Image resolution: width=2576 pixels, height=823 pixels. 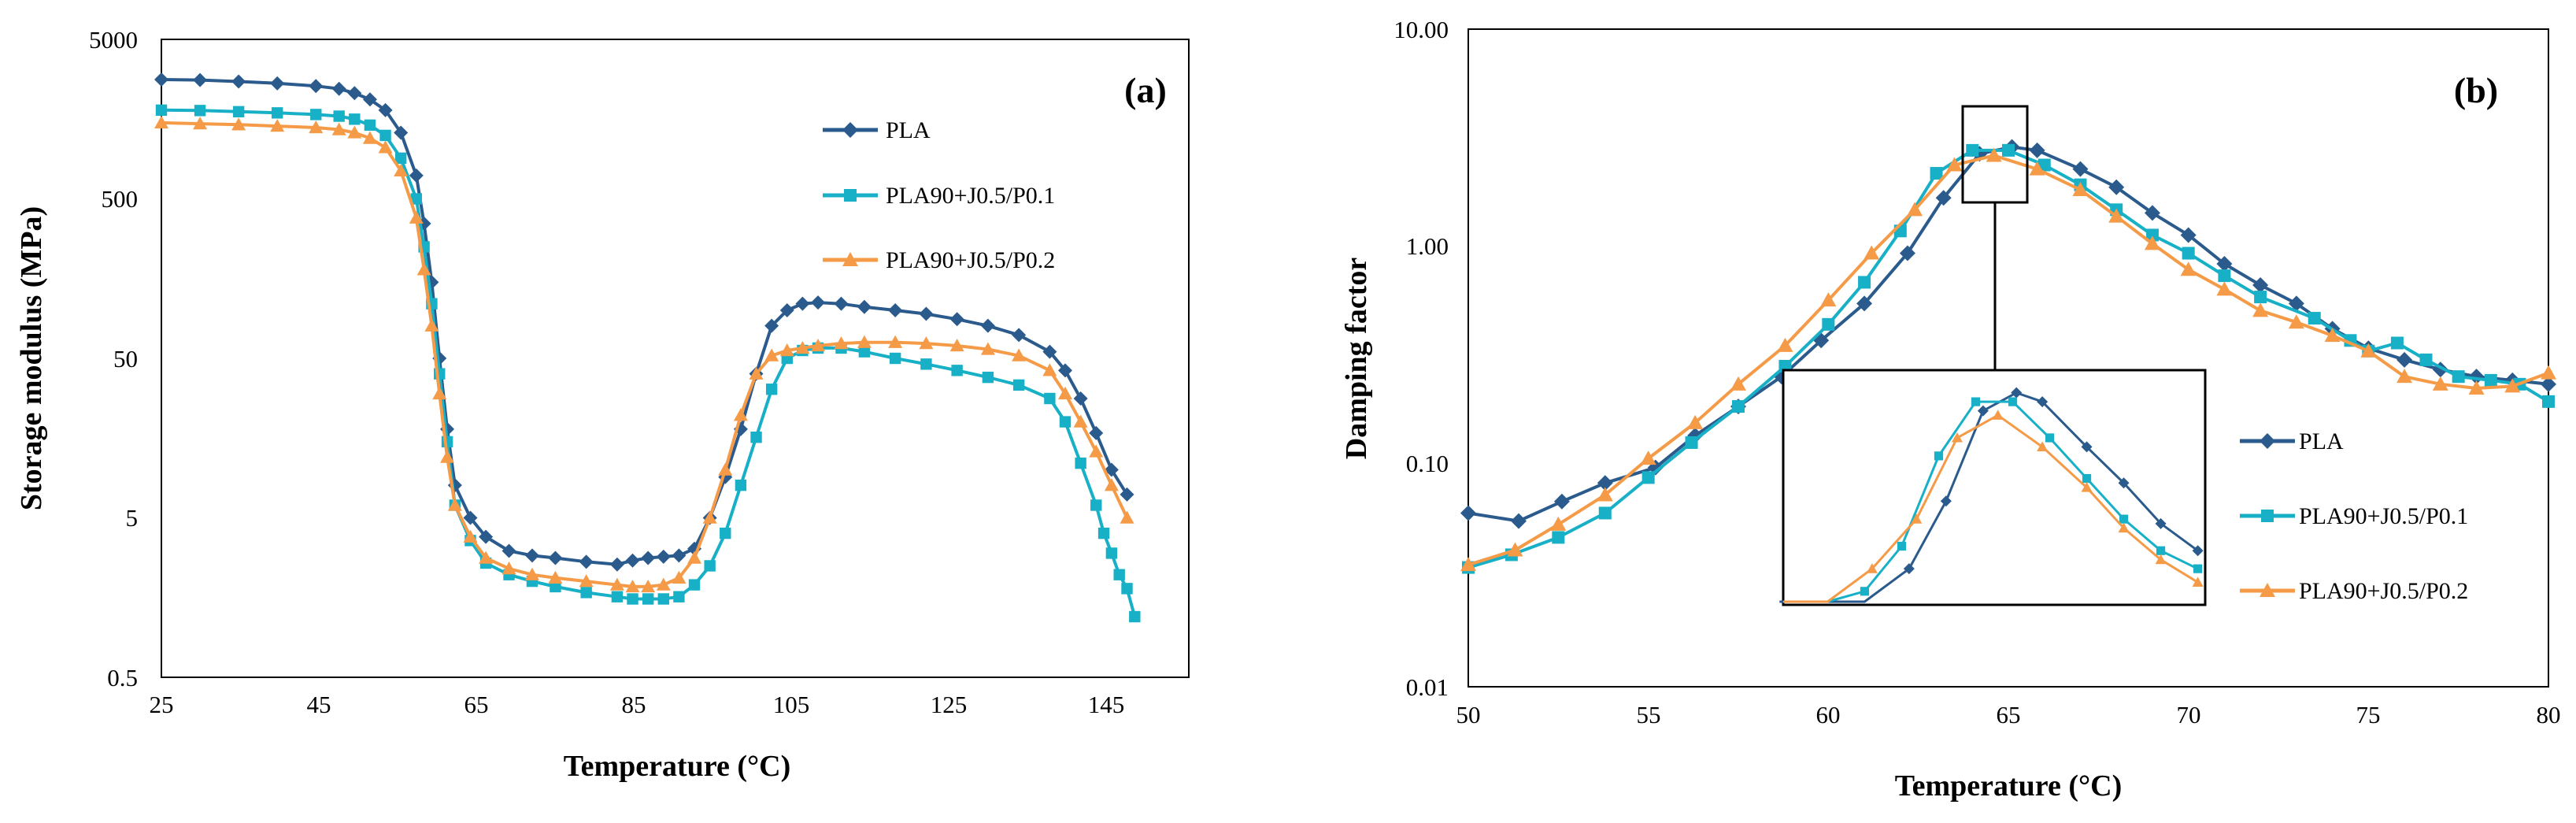 What do you see at coordinates (2354, 516) in the screenshot?
I see `chart-b-legend: PLA PLA90+J0.5/P0.1 PLA90+J0.5/P0.2` at bounding box center [2354, 516].